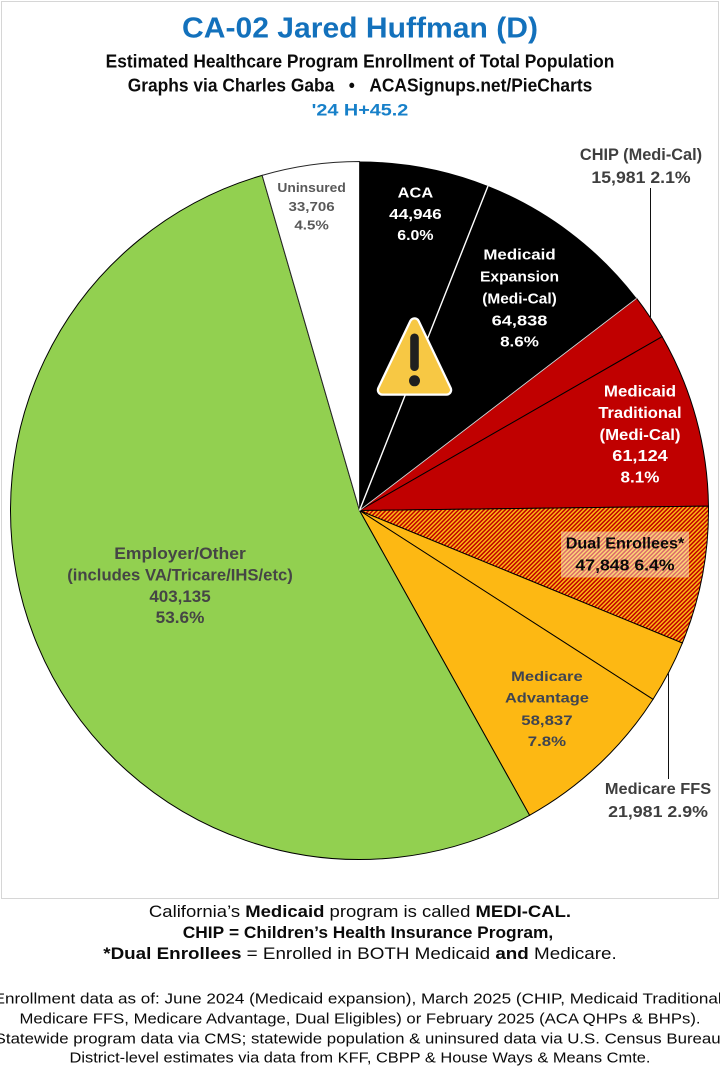  Describe the element at coordinates (519, 341) in the screenshot. I see `svg-text: 8.6%` at that location.